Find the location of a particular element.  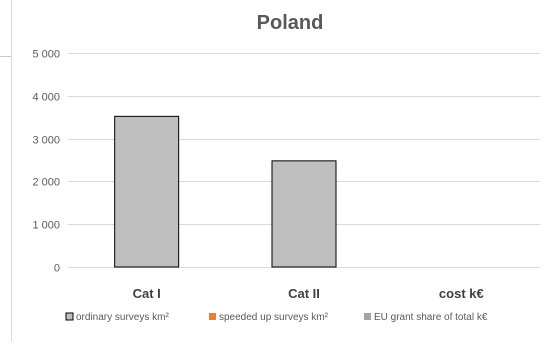

y-tick-label: 0 is located at coordinates (57, 269).